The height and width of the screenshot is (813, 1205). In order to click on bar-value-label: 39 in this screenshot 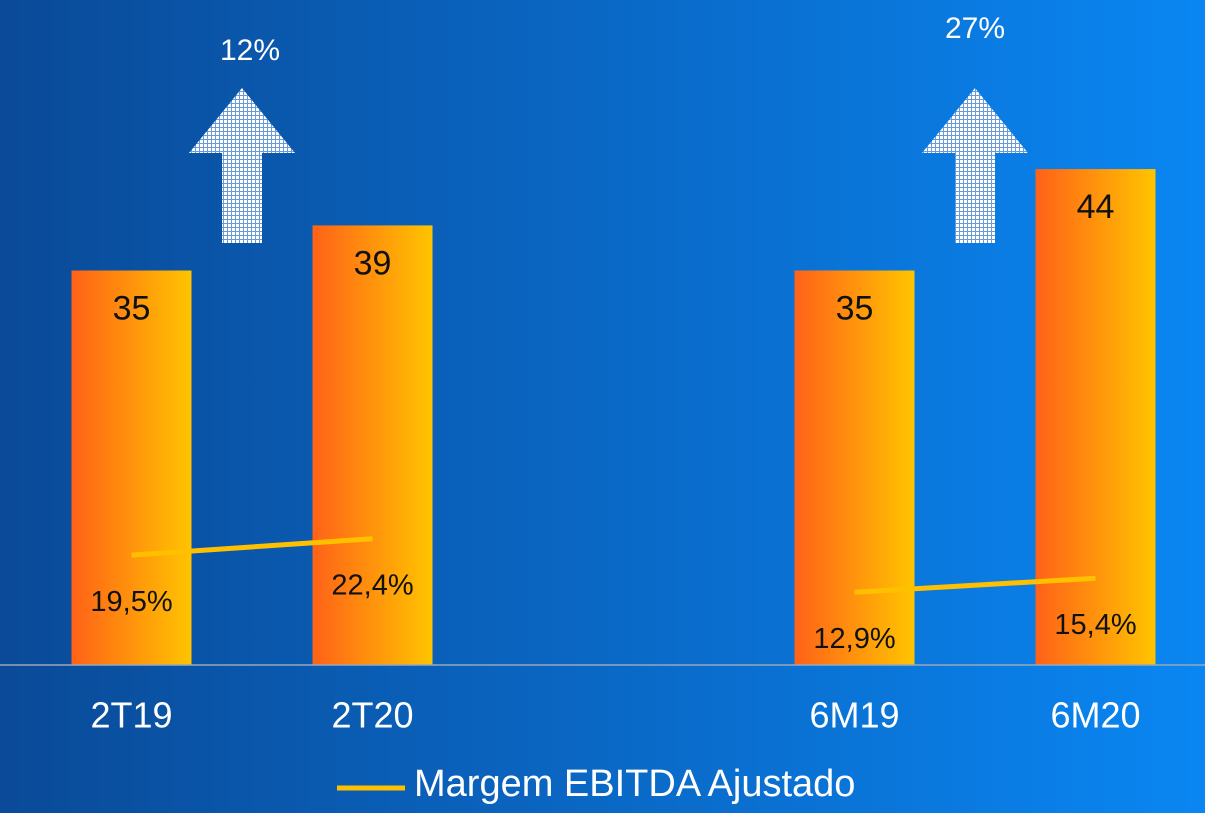, I will do `click(373, 263)`.